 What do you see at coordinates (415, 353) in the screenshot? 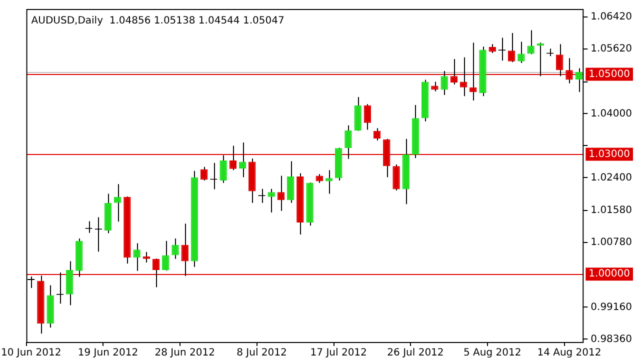
I see `x-tick-label: 26 Jul 2012` at bounding box center [415, 353].